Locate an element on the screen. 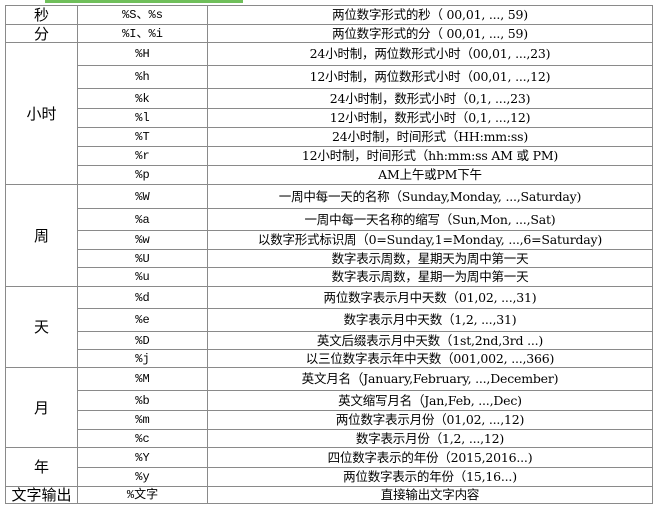  table-row: 文字输出 %文字 直接输出文字内容 is located at coordinates (329, 495).